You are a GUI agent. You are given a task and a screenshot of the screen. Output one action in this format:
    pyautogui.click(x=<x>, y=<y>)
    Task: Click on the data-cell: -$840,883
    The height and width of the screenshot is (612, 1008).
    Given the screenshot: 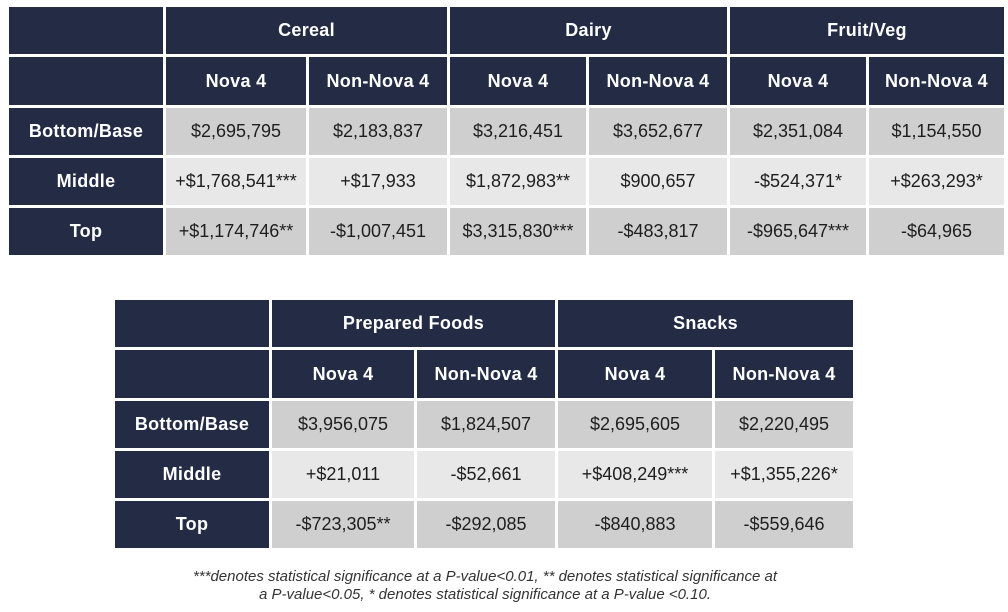 What is the action you would take?
    pyautogui.click(x=635, y=524)
    